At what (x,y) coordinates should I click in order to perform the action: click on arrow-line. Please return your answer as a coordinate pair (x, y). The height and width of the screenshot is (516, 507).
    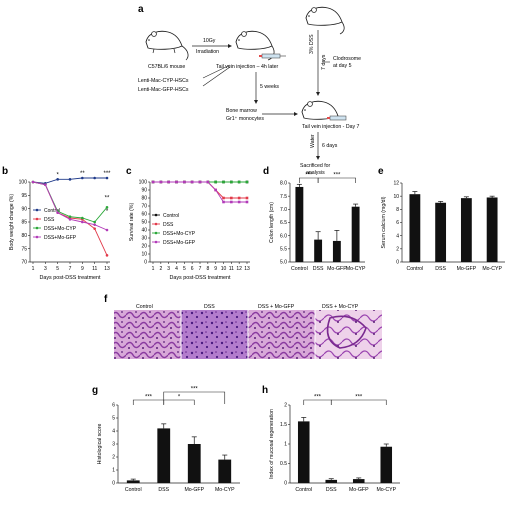
    Looking at the image, I should click on (216, 76).